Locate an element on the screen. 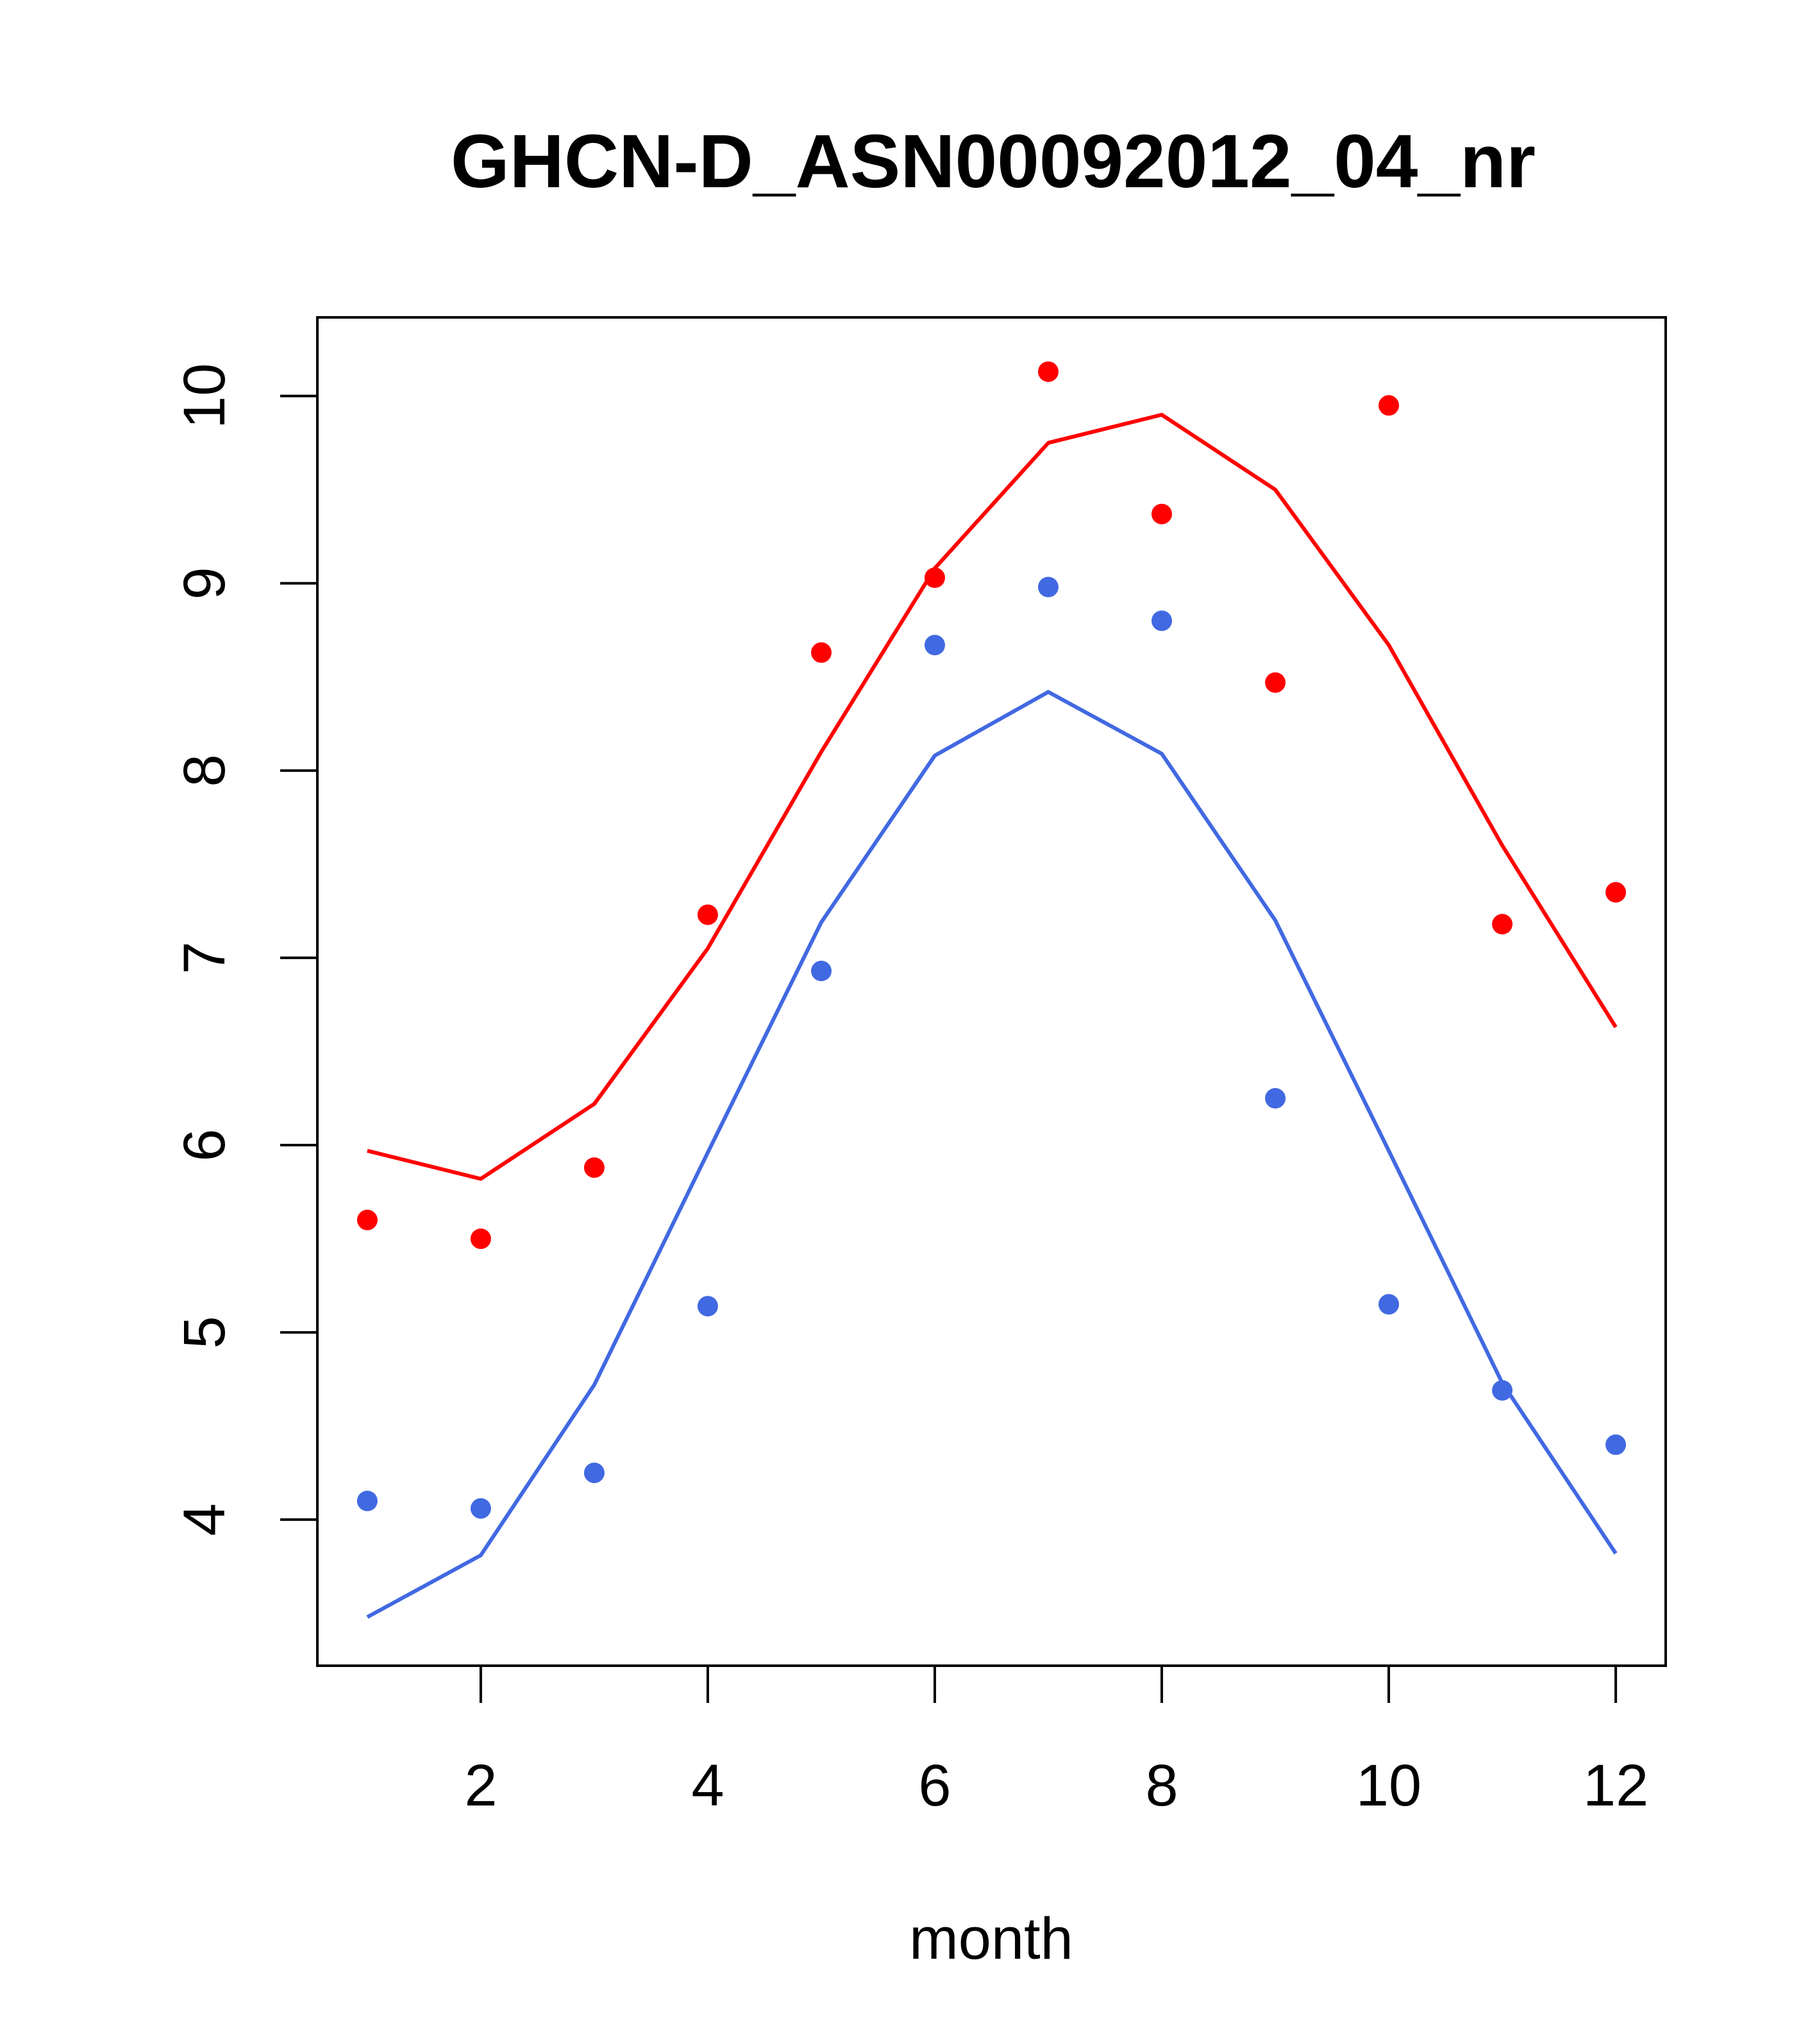 The height and width of the screenshot is (2044, 1817). x-tick-label: 4 is located at coordinates (707, 1786).